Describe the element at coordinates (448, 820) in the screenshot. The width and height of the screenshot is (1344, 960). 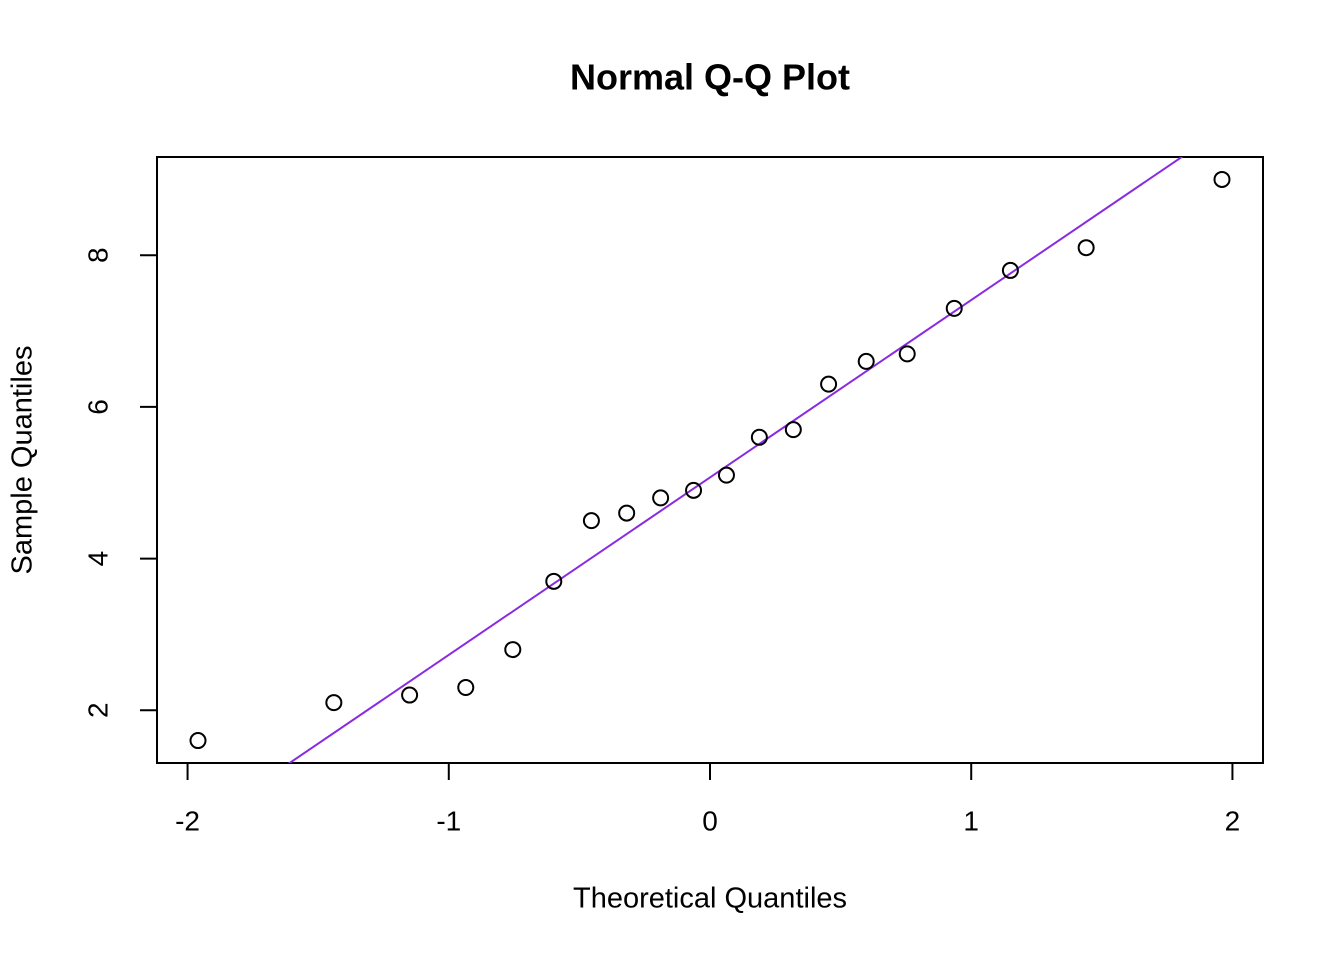
I see `x-tick-label: -1` at that location.